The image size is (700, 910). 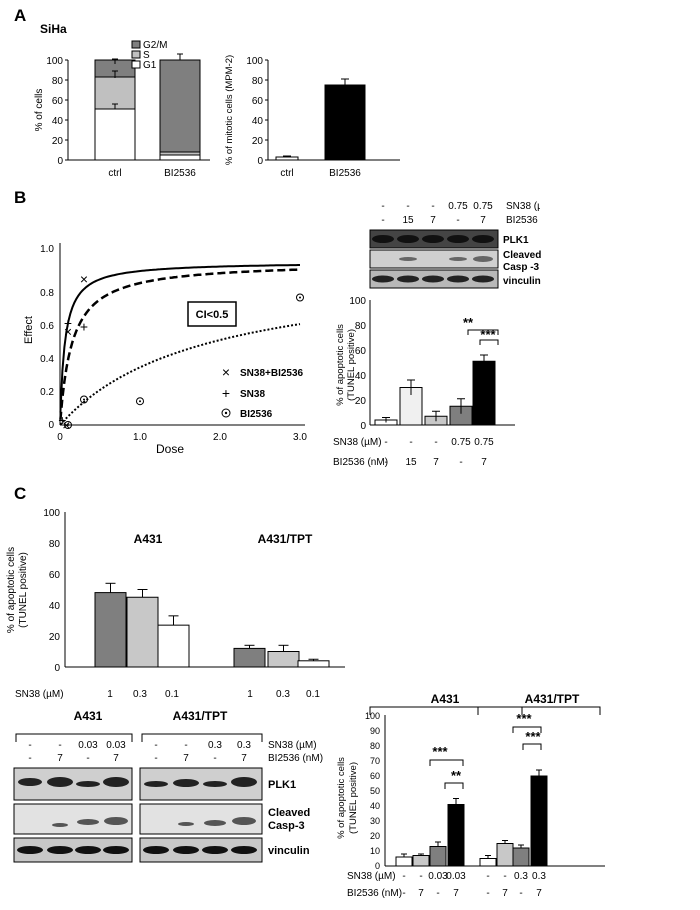 What do you see at coordinates (286, 826) in the screenshot?
I see `band-label: Casp-3` at bounding box center [286, 826].